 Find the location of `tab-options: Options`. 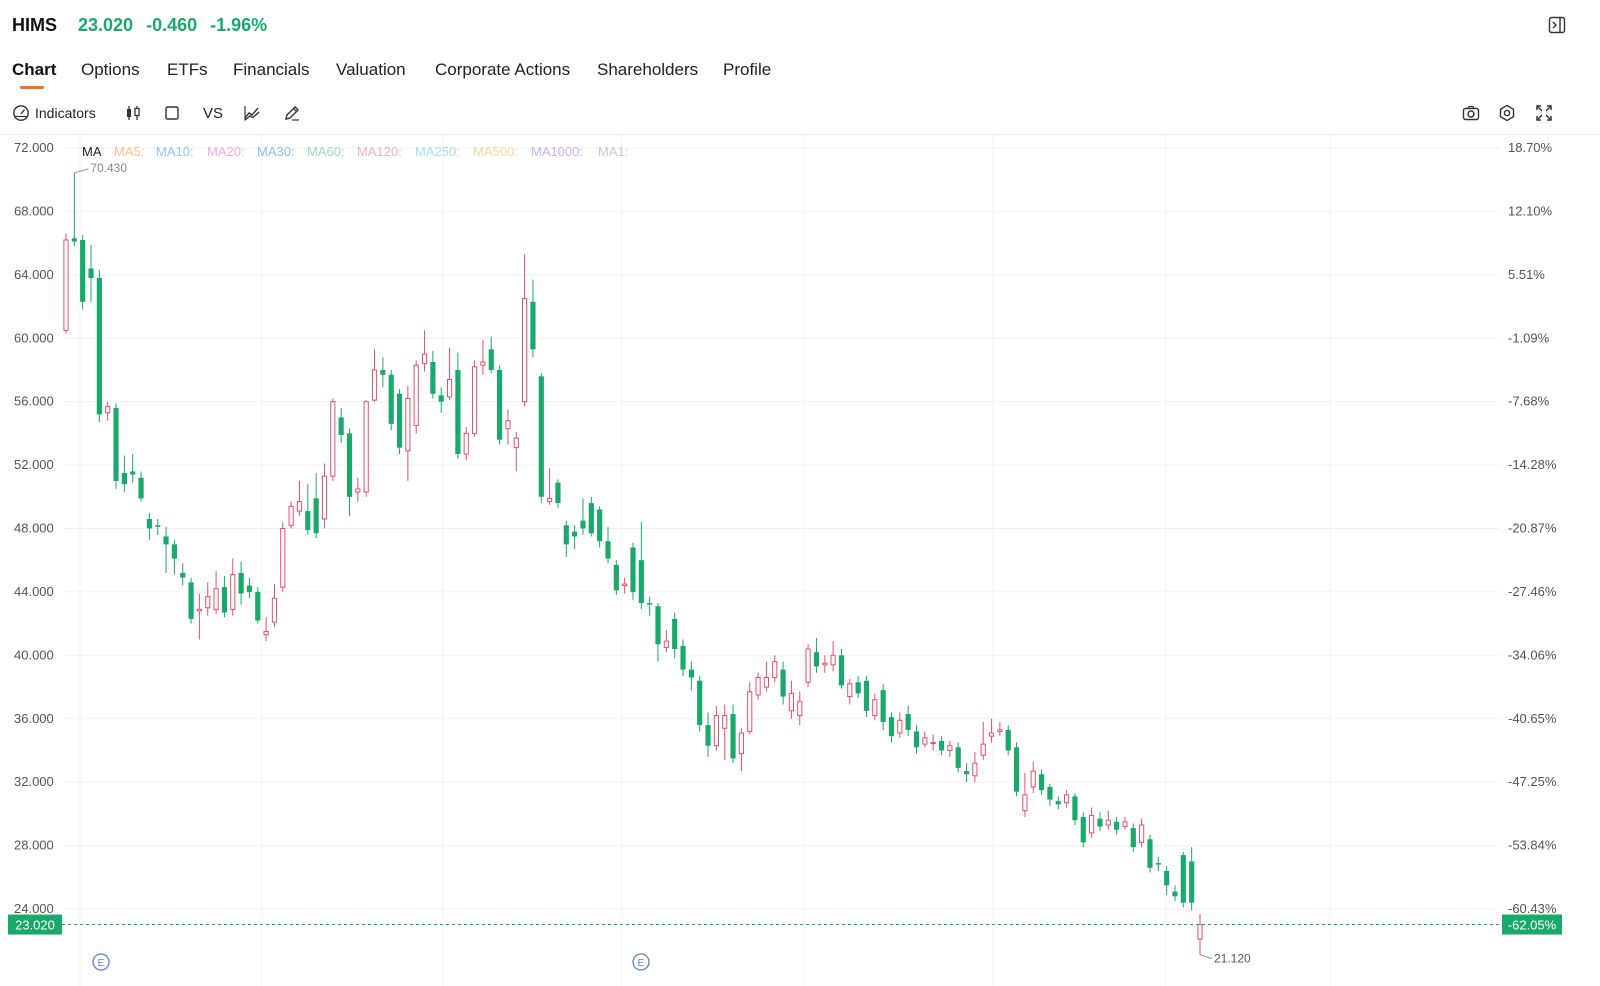

tab-options: Options is located at coordinates (110, 69).